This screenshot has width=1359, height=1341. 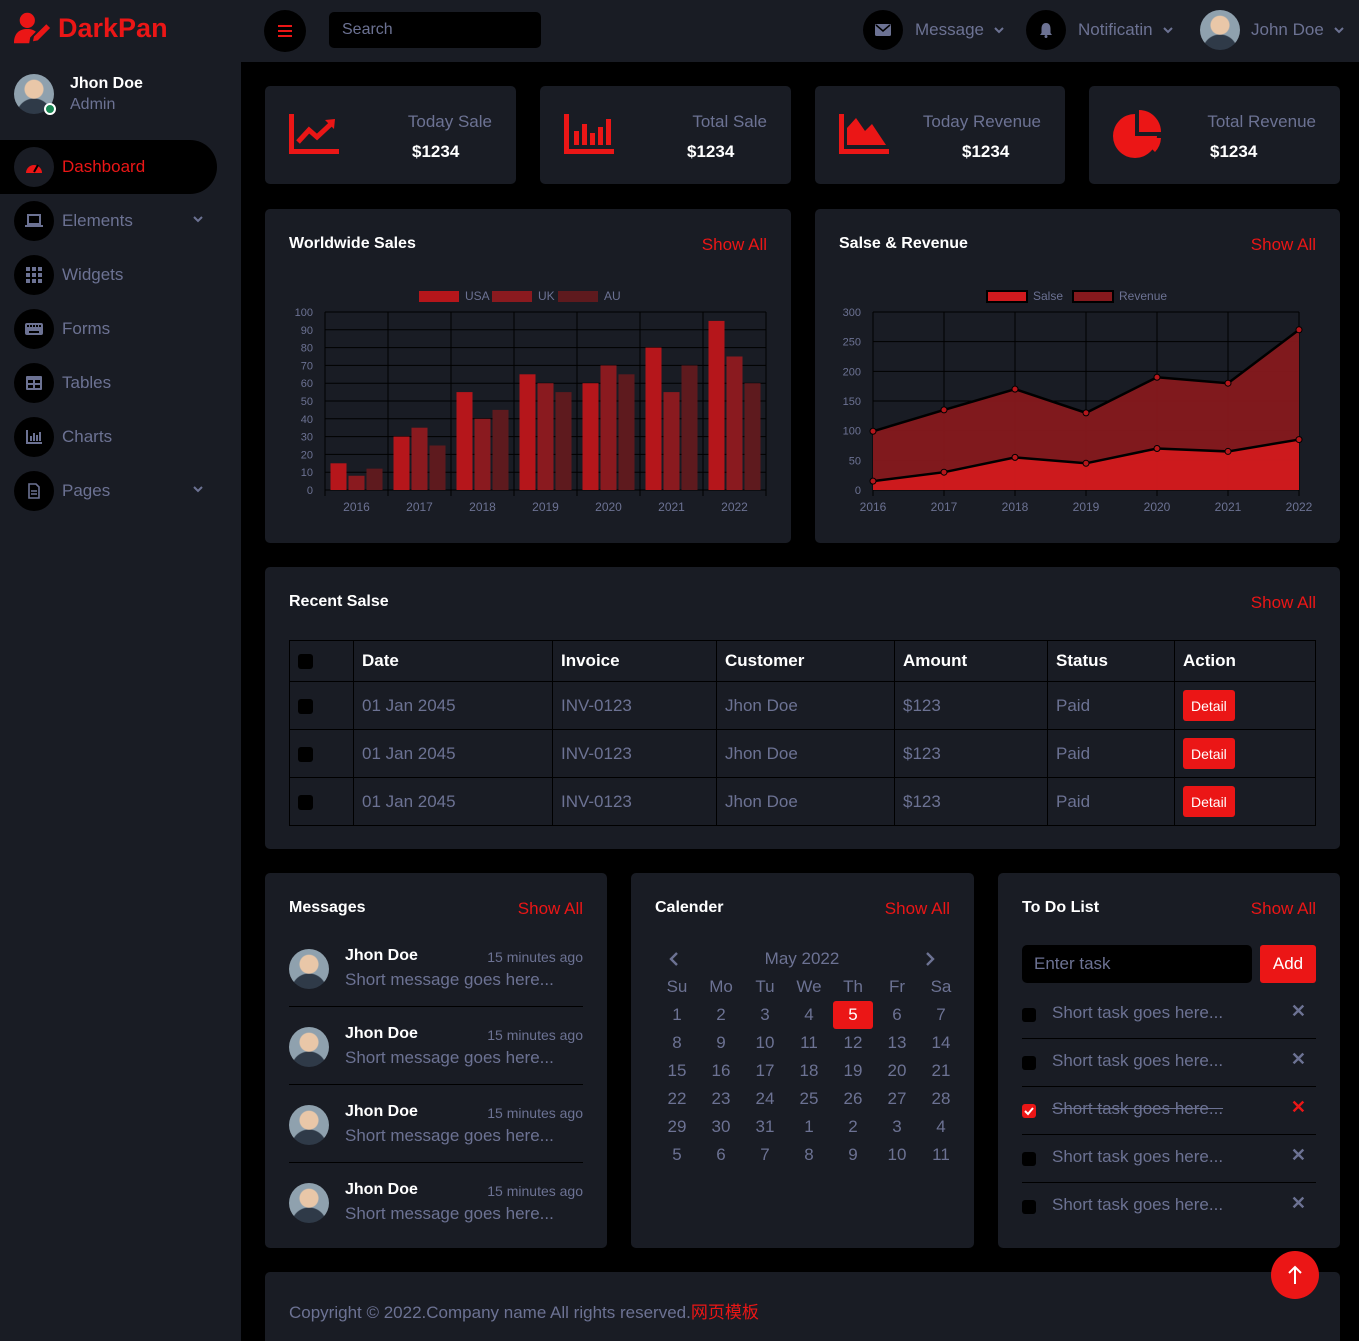 I want to click on calendar-day: 24, so click(x=765, y=1098).